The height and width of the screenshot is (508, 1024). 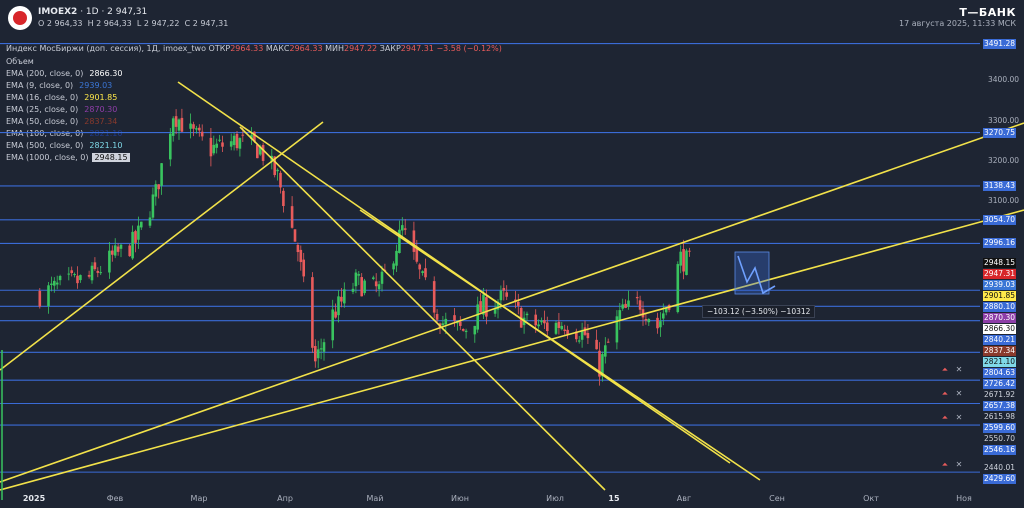 I want to click on legend-row: EMA (200, close, 0) 2866.30, so click(x=68, y=74).